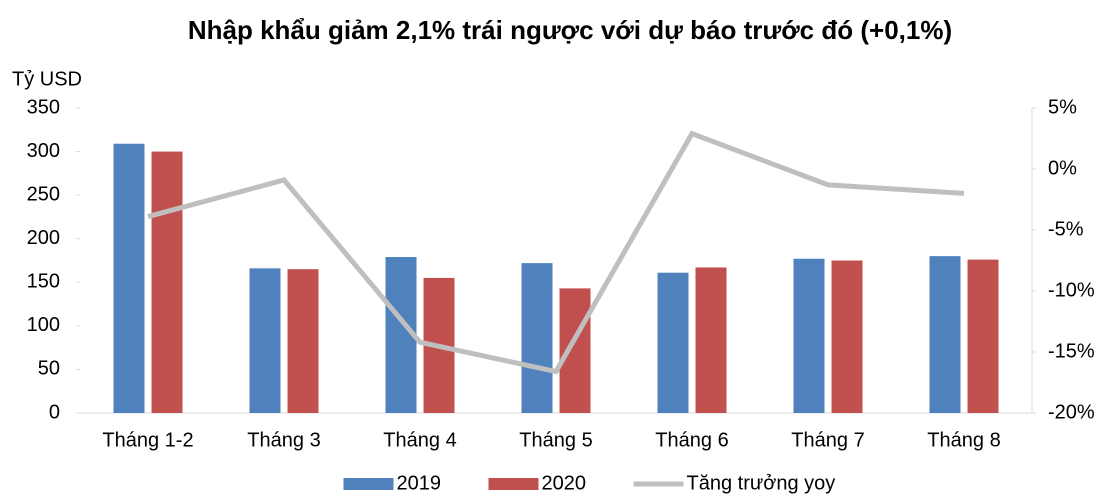  What do you see at coordinates (1062, 168) in the screenshot?
I see `y2-tick-label: 0%` at bounding box center [1062, 168].